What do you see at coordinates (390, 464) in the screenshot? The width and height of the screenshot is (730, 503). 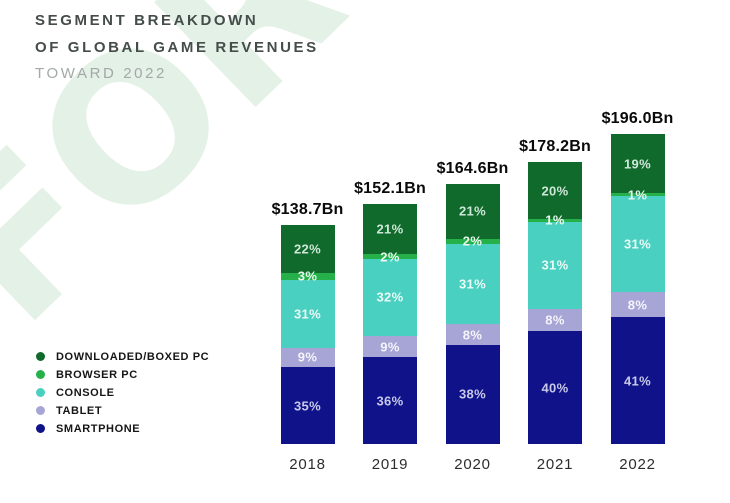 I see `x-axis-label-2019: 2019` at bounding box center [390, 464].